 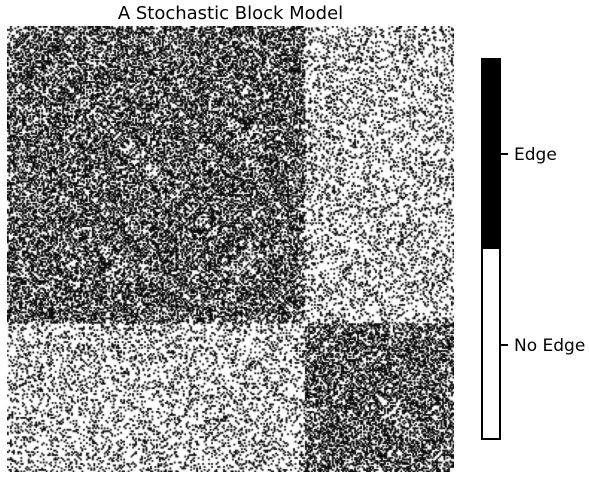 I want to click on colorbar, so click(x=494, y=249).